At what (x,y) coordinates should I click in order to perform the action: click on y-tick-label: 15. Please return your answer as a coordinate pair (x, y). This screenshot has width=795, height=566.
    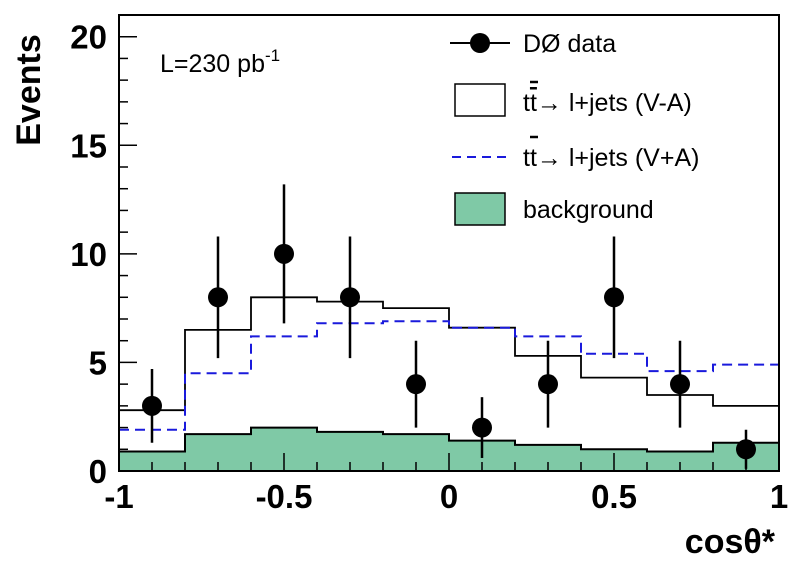
    Looking at the image, I should click on (88, 145).